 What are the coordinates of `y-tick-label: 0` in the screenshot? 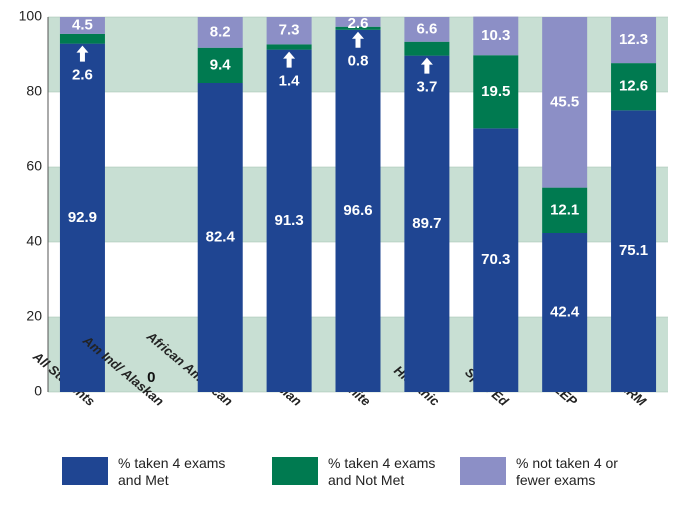 It's located at (38, 391).